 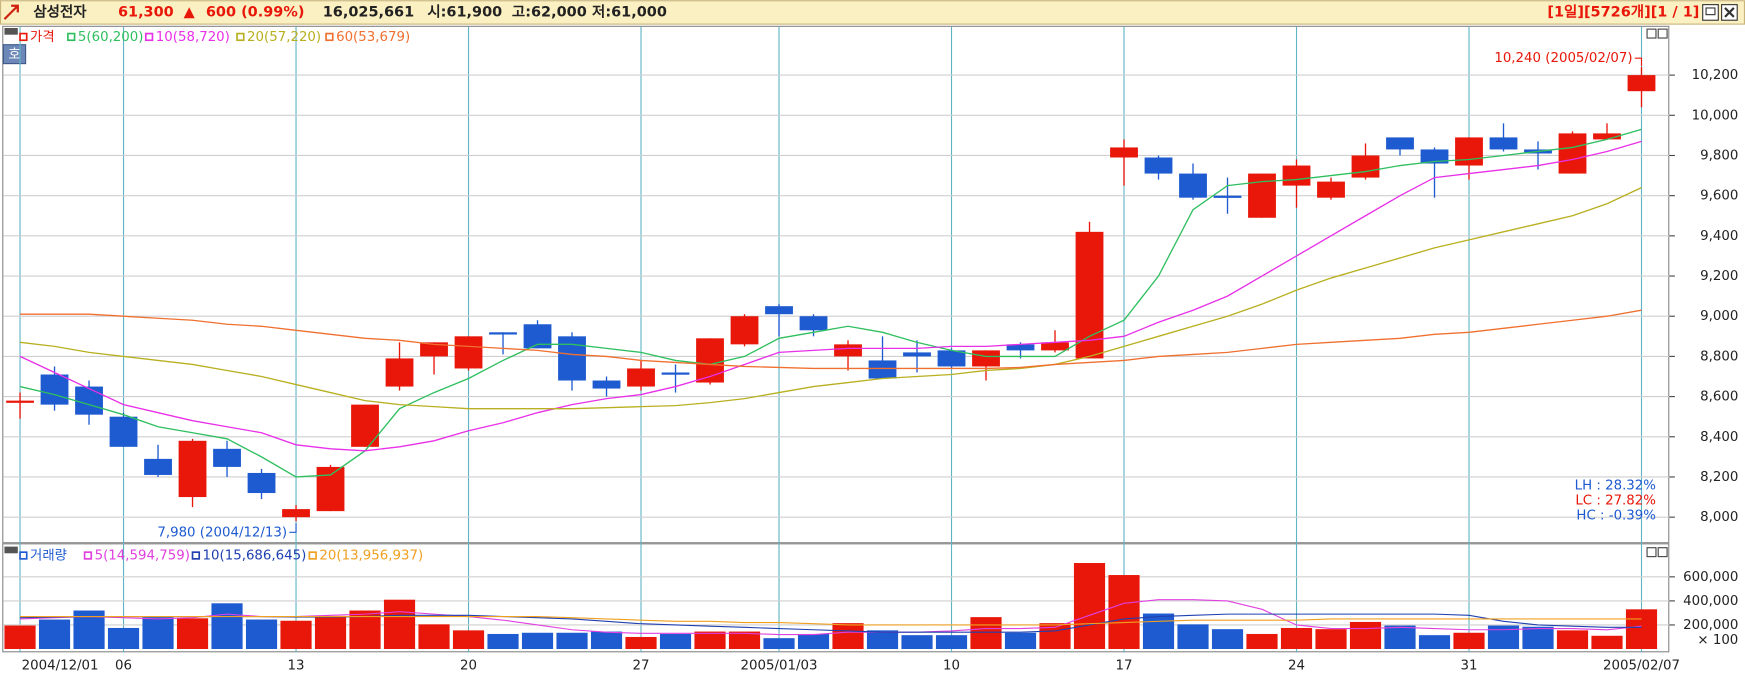 What do you see at coordinates (1710, 577) in the screenshot?
I see `y-tick-label: 600,000` at bounding box center [1710, 577].